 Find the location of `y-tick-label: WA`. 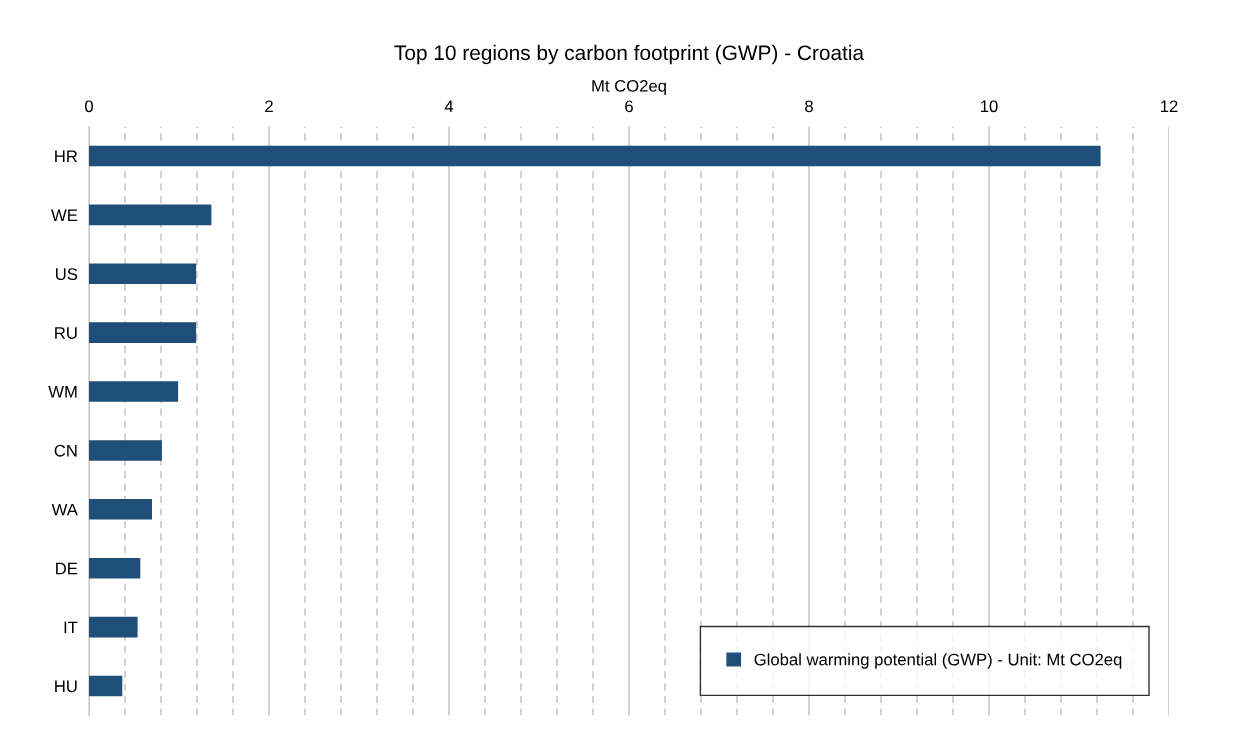

y-tick-label: WA is located at coordinates (64, 509).